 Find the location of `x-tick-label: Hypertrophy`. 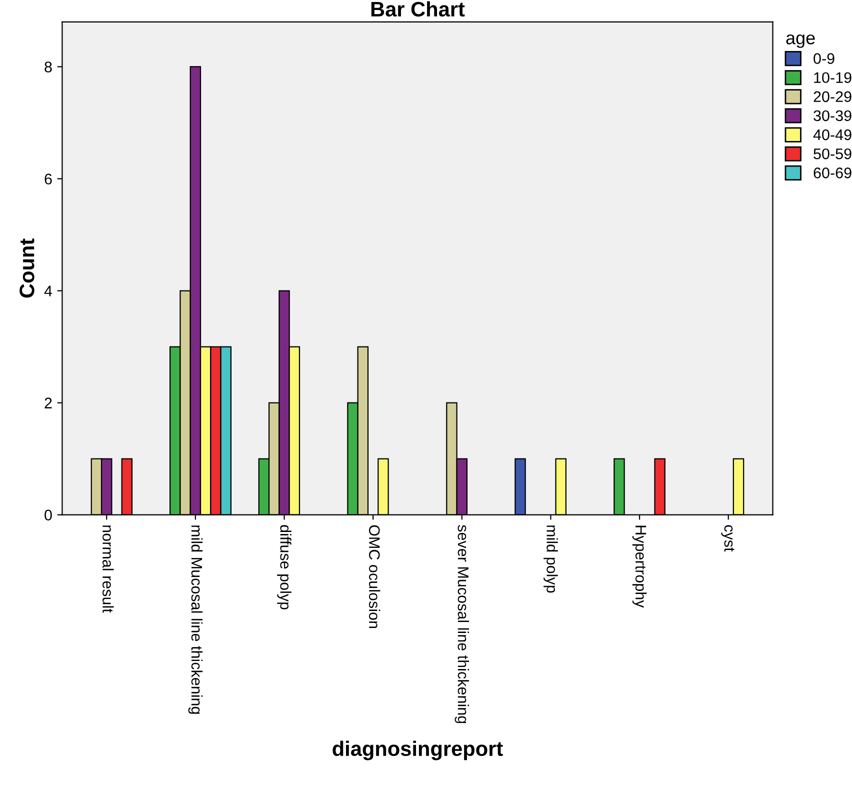

x-tick-label: Hypertrophy is located at coordinates (639, 567).